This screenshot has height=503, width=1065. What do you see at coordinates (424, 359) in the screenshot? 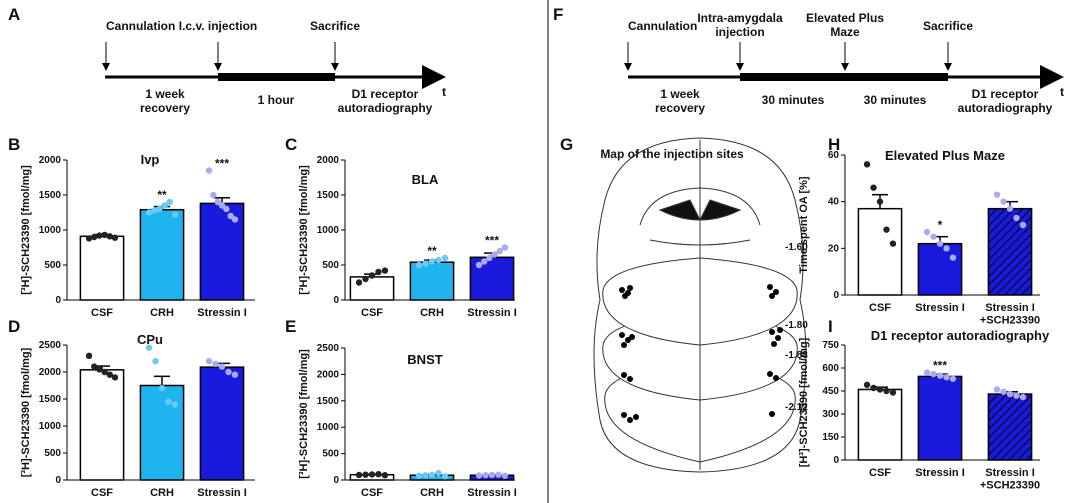
I see `chart-title: BNST` at bounding box center [424, 359].